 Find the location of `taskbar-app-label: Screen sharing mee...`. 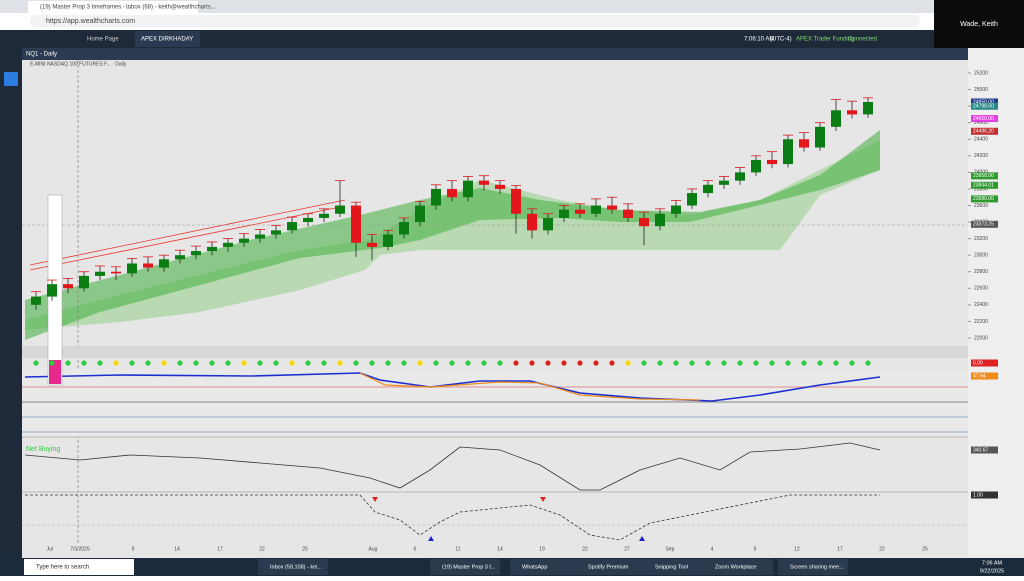

taskbar-app-label: Screen sharing mee... is located at coordinates (817, 567).